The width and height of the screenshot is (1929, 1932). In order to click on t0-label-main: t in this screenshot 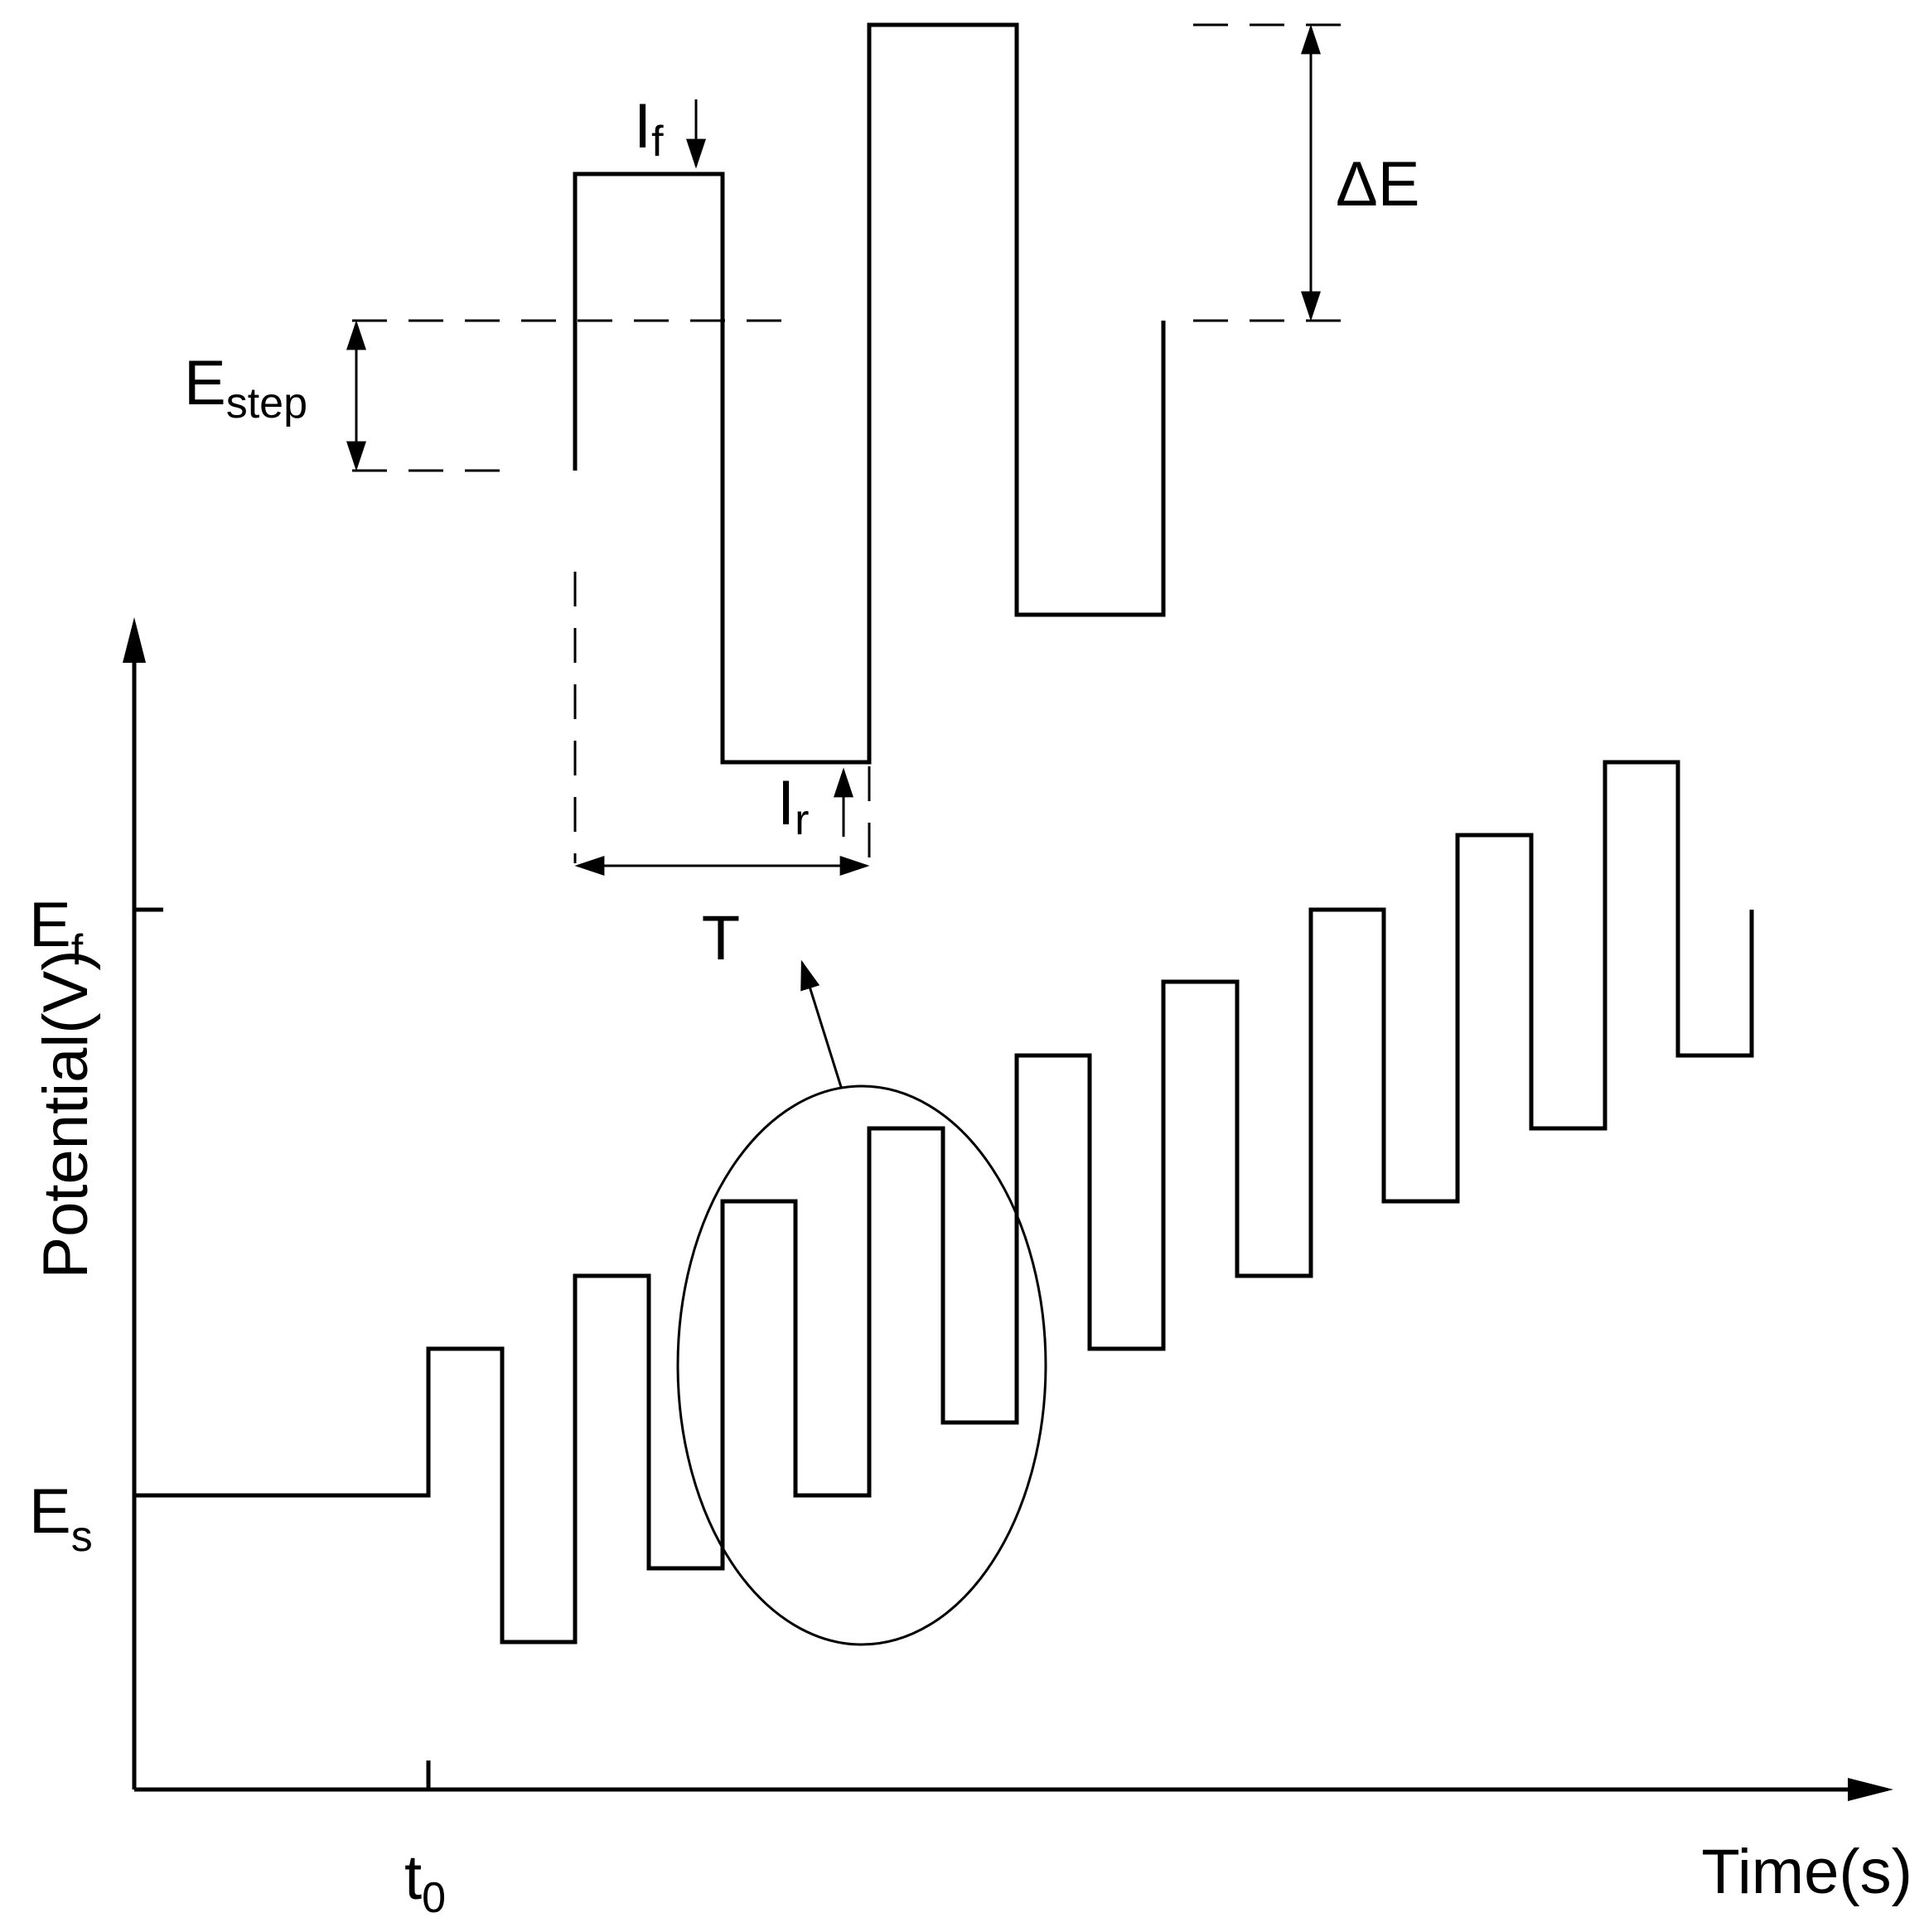, I will do `click(413, 1878)`.